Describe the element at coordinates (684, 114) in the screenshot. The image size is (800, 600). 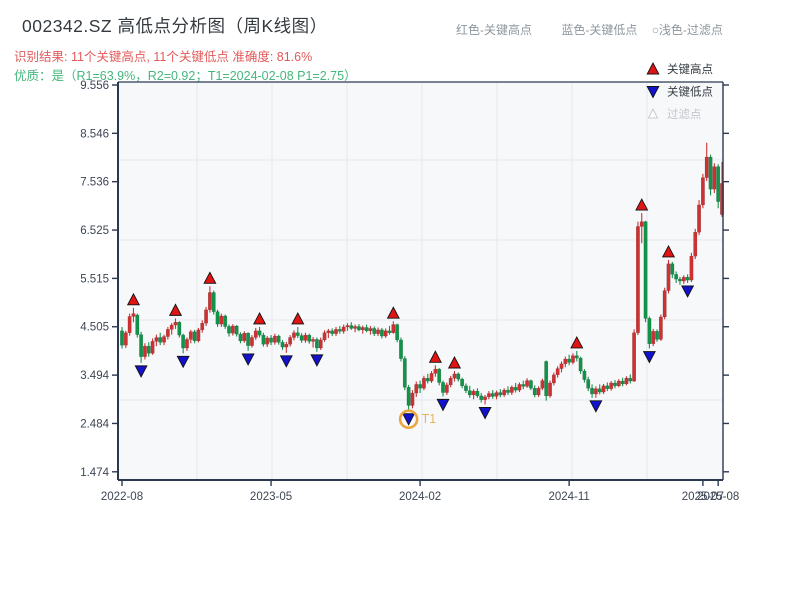
I see `legend-item-label: 过滤点` at that location.